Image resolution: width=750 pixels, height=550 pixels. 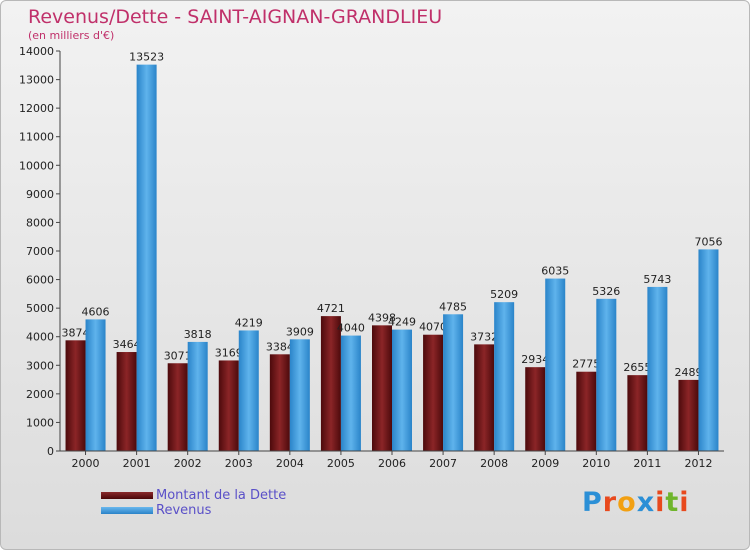 What do you see at coordinates (688, 372) in the screenshot?
I see `data-label-dette: 2489` at bounding box center [688, 372].